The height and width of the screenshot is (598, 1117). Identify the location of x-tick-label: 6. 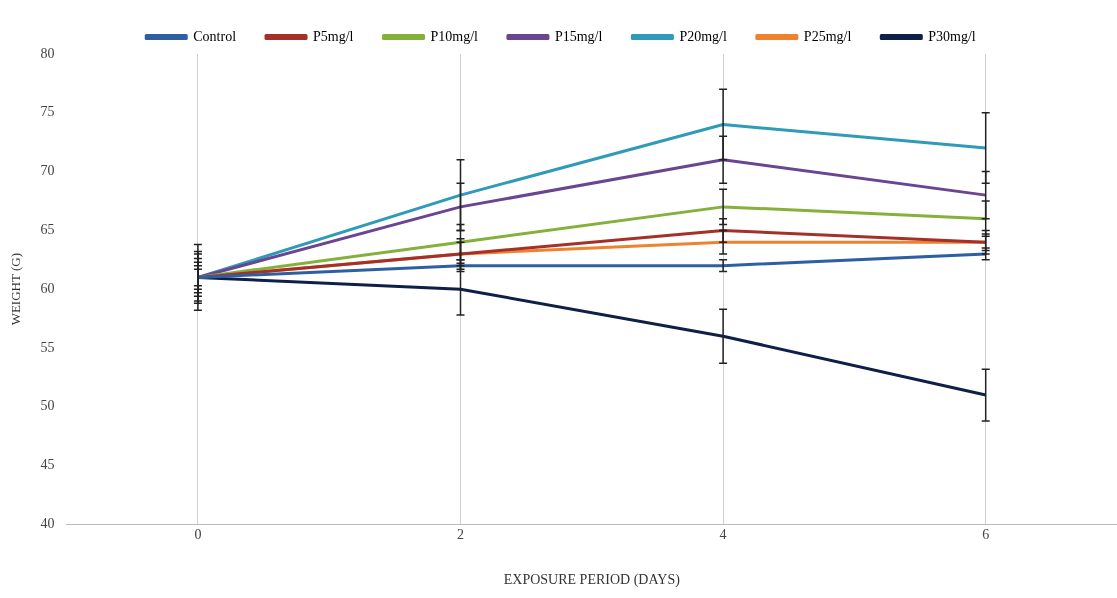
(986, 535).